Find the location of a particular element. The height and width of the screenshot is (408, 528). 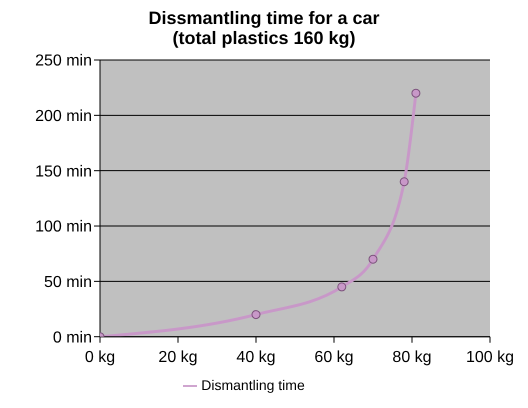

x-tick-label: 40 kg is located at coordinates (256, 357).